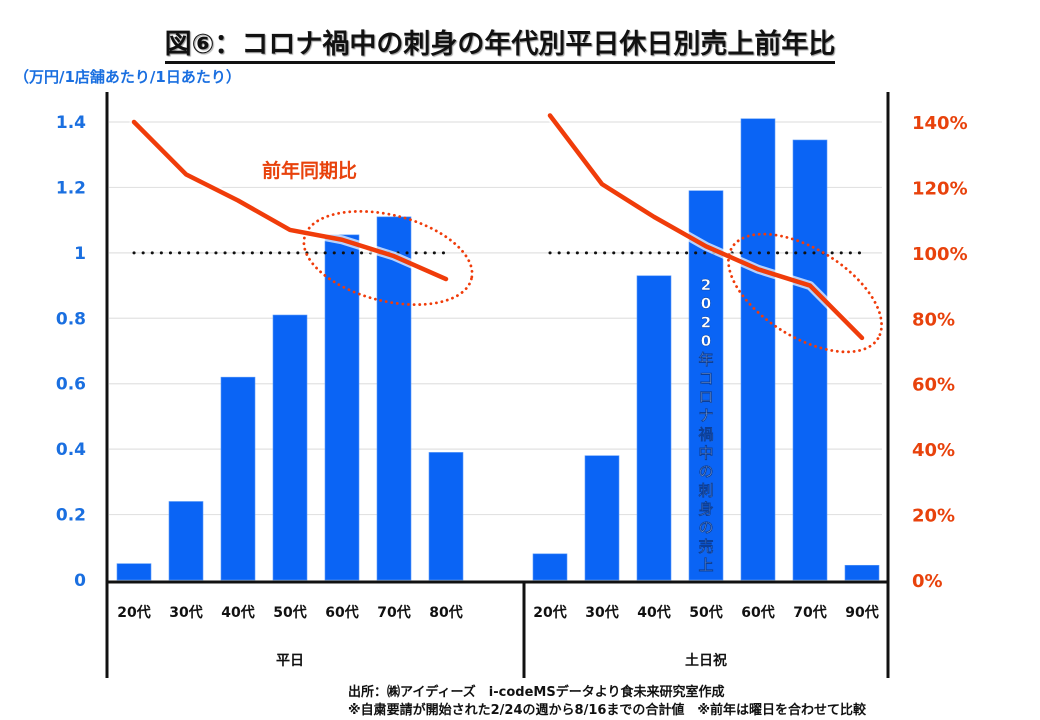 Image resolution: width=1040 pixels, height=720 pixels. Describe the element at coordinates (71, 516) in the screenshot. I see `y-tick-label: 0.2` at that location.